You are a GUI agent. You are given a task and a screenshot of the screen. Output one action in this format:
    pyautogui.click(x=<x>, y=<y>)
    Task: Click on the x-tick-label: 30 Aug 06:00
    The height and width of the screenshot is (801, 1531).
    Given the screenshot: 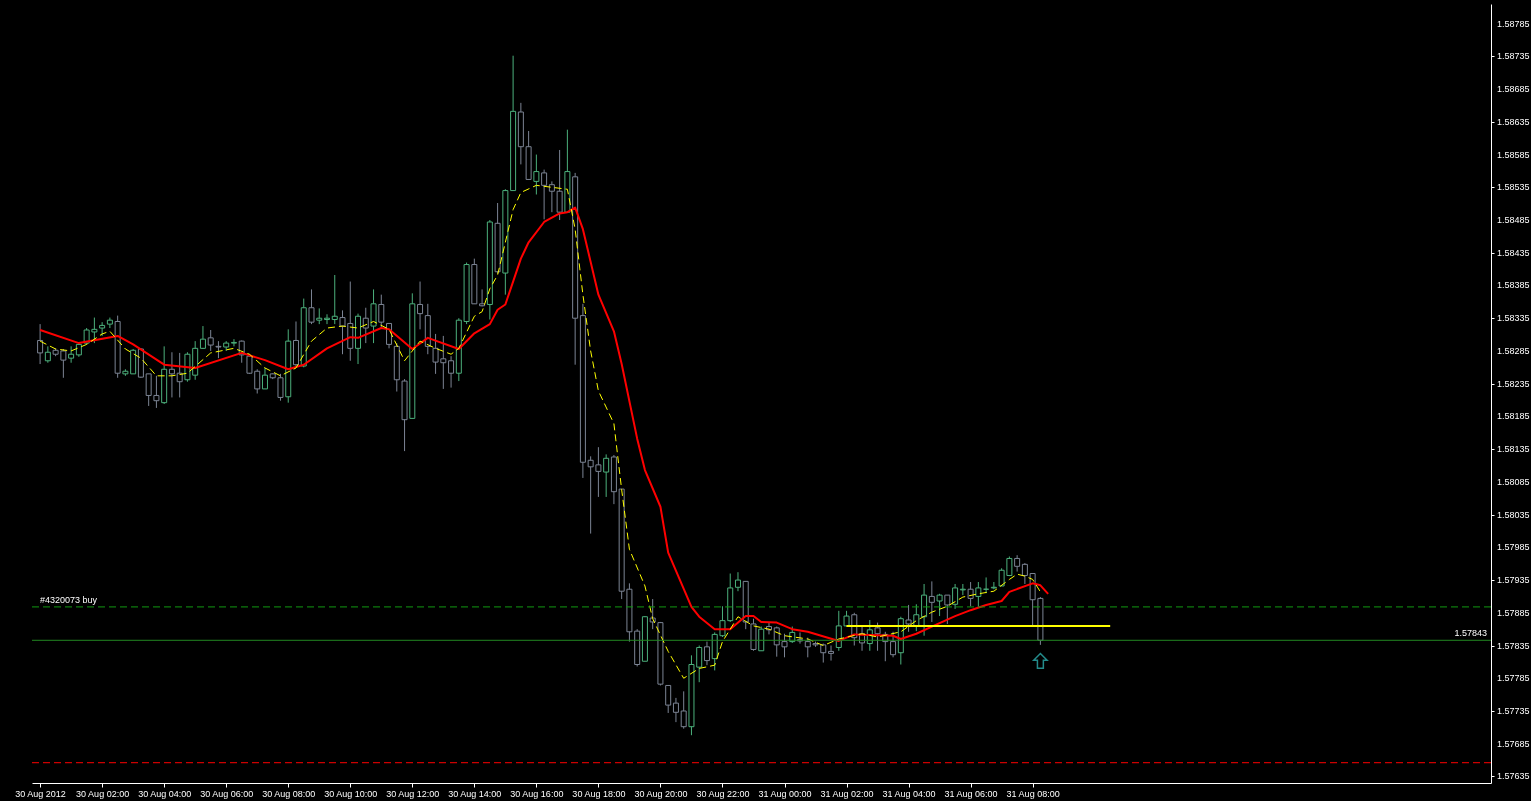 What is the action you would take?
    pyautogui.click(x=227, y=793)
    